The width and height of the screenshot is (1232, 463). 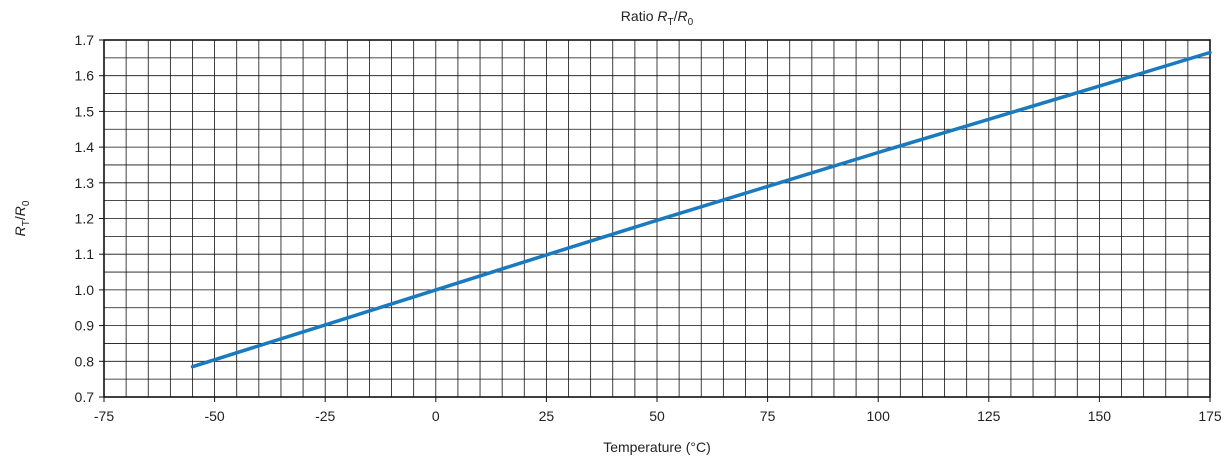 What do you see at coordinates (85, 361) in the screenshot?
I see `y-tick-label: 0.8` at bounding box center [85, 361].